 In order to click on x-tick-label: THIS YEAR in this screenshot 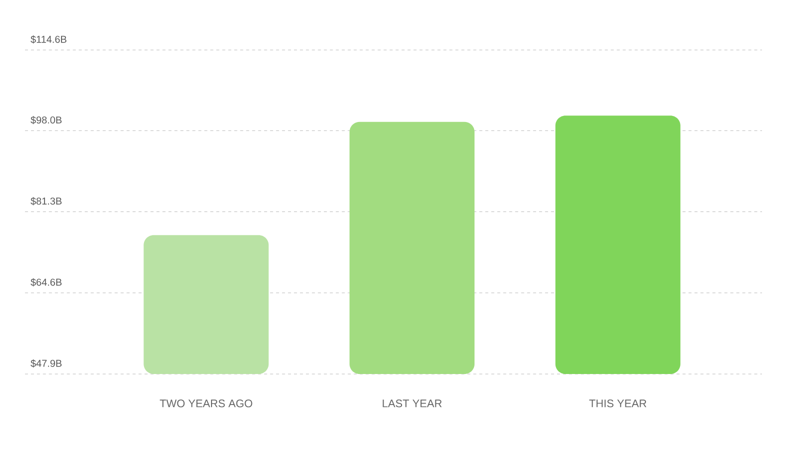, I will do `click(617, 404)`.